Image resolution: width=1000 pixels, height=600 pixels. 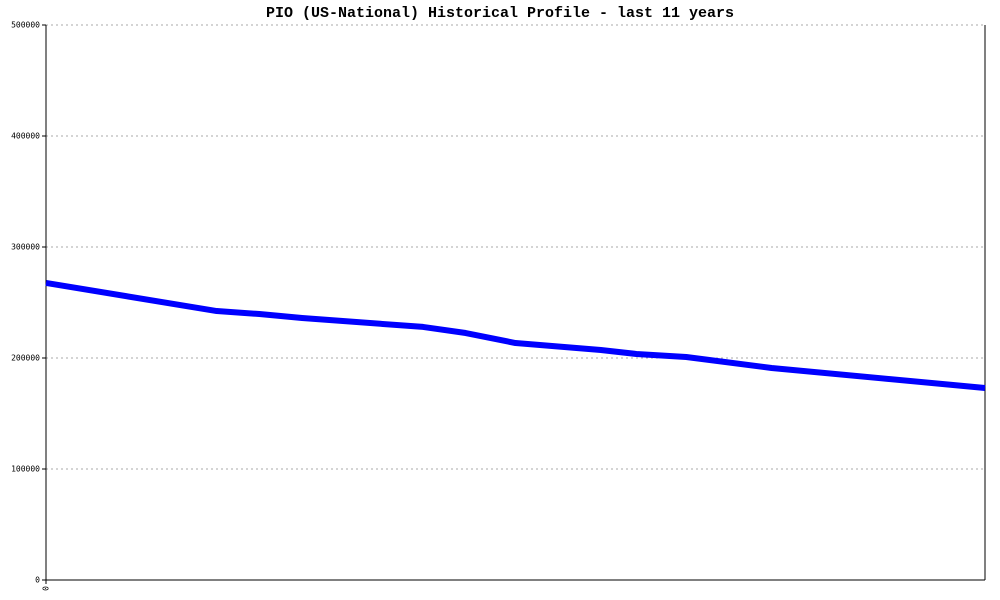 What do you see at coordinates (46, 588) in the screenshot?
I see `x-tick-label: 0` at bounding box center [46, 588].